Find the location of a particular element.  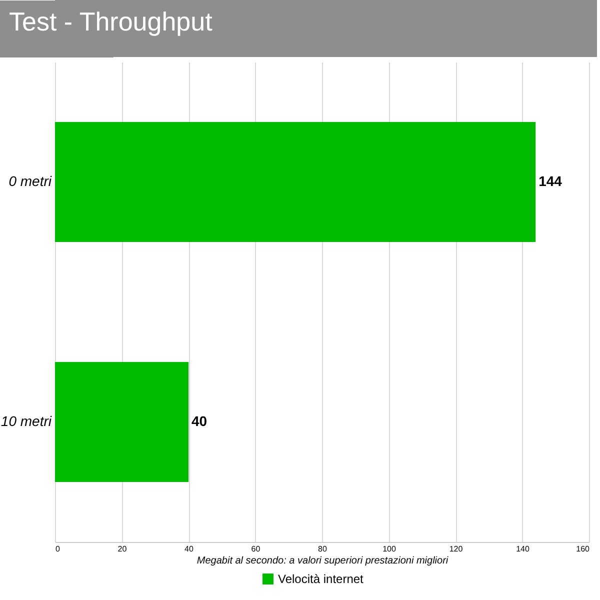

x-tick-label: 60 is located at coordinates (256, 549).